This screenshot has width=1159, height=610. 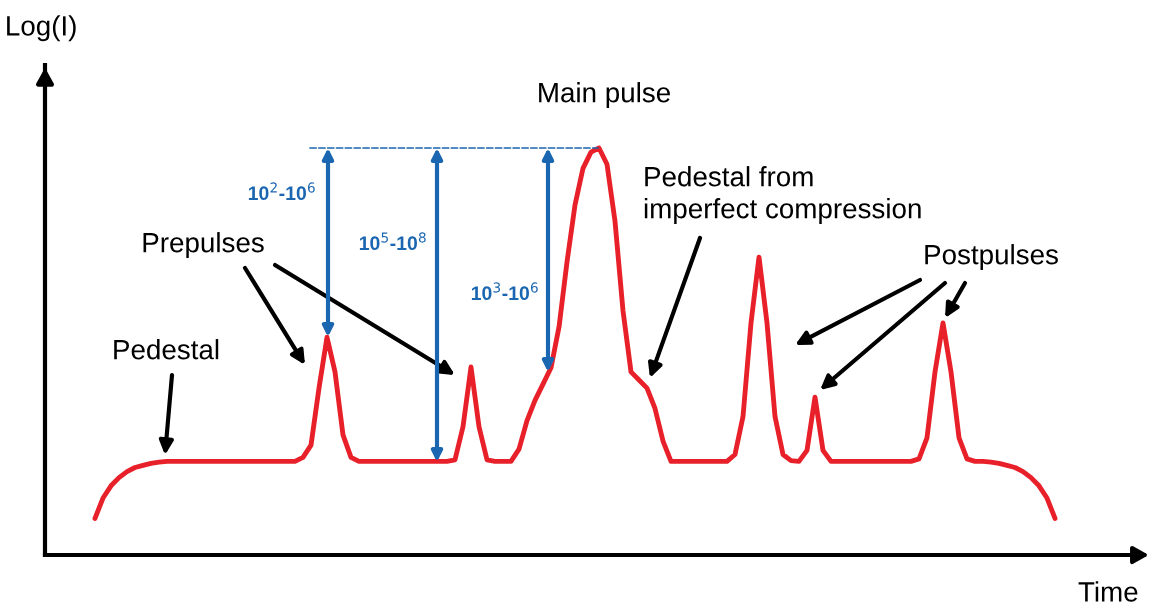 What do you see at coordinates (504, 291) in the screenshot?
I see `annotation: 10$^{3}$-10$^{6}$` at bounding box center [504, 291].